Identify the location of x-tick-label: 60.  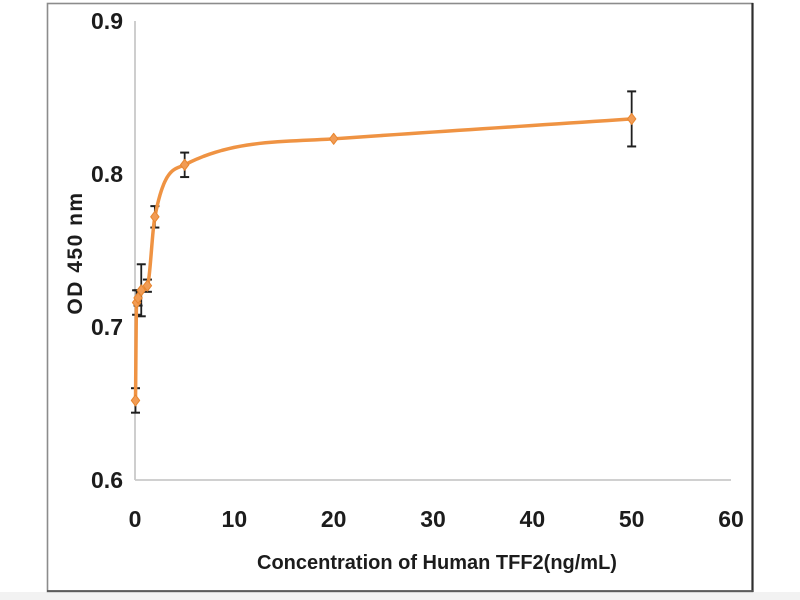
(731, 519).